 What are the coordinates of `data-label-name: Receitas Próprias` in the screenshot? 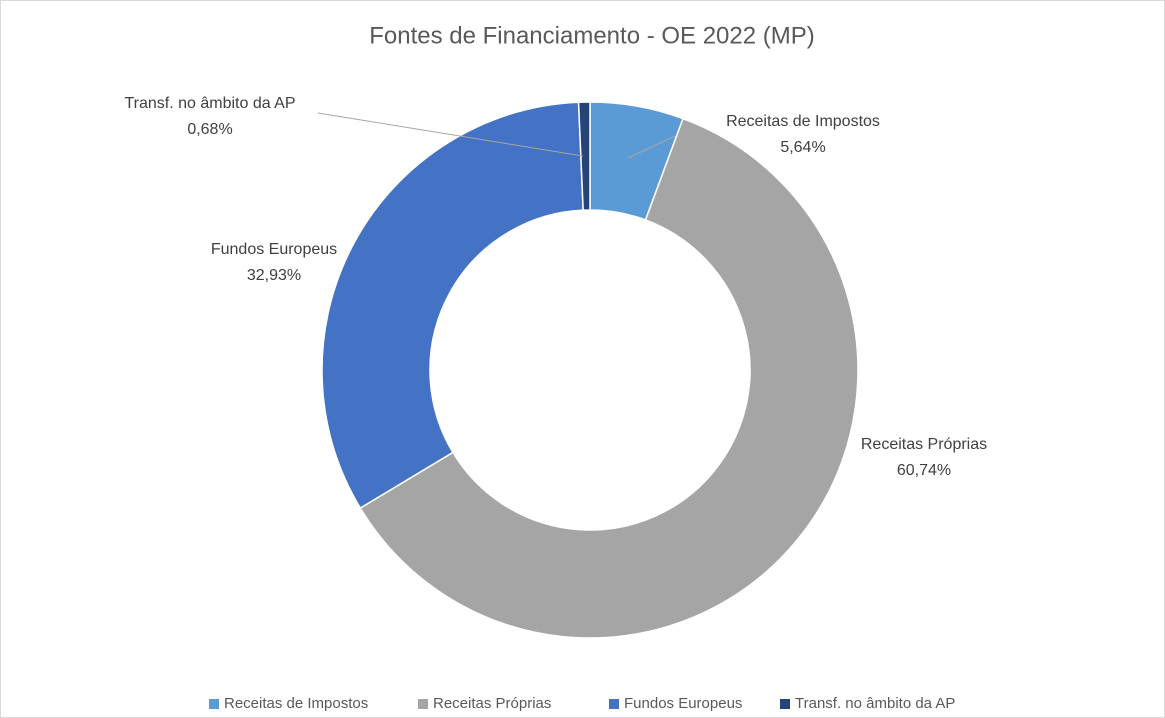 It's located at (924, 444).